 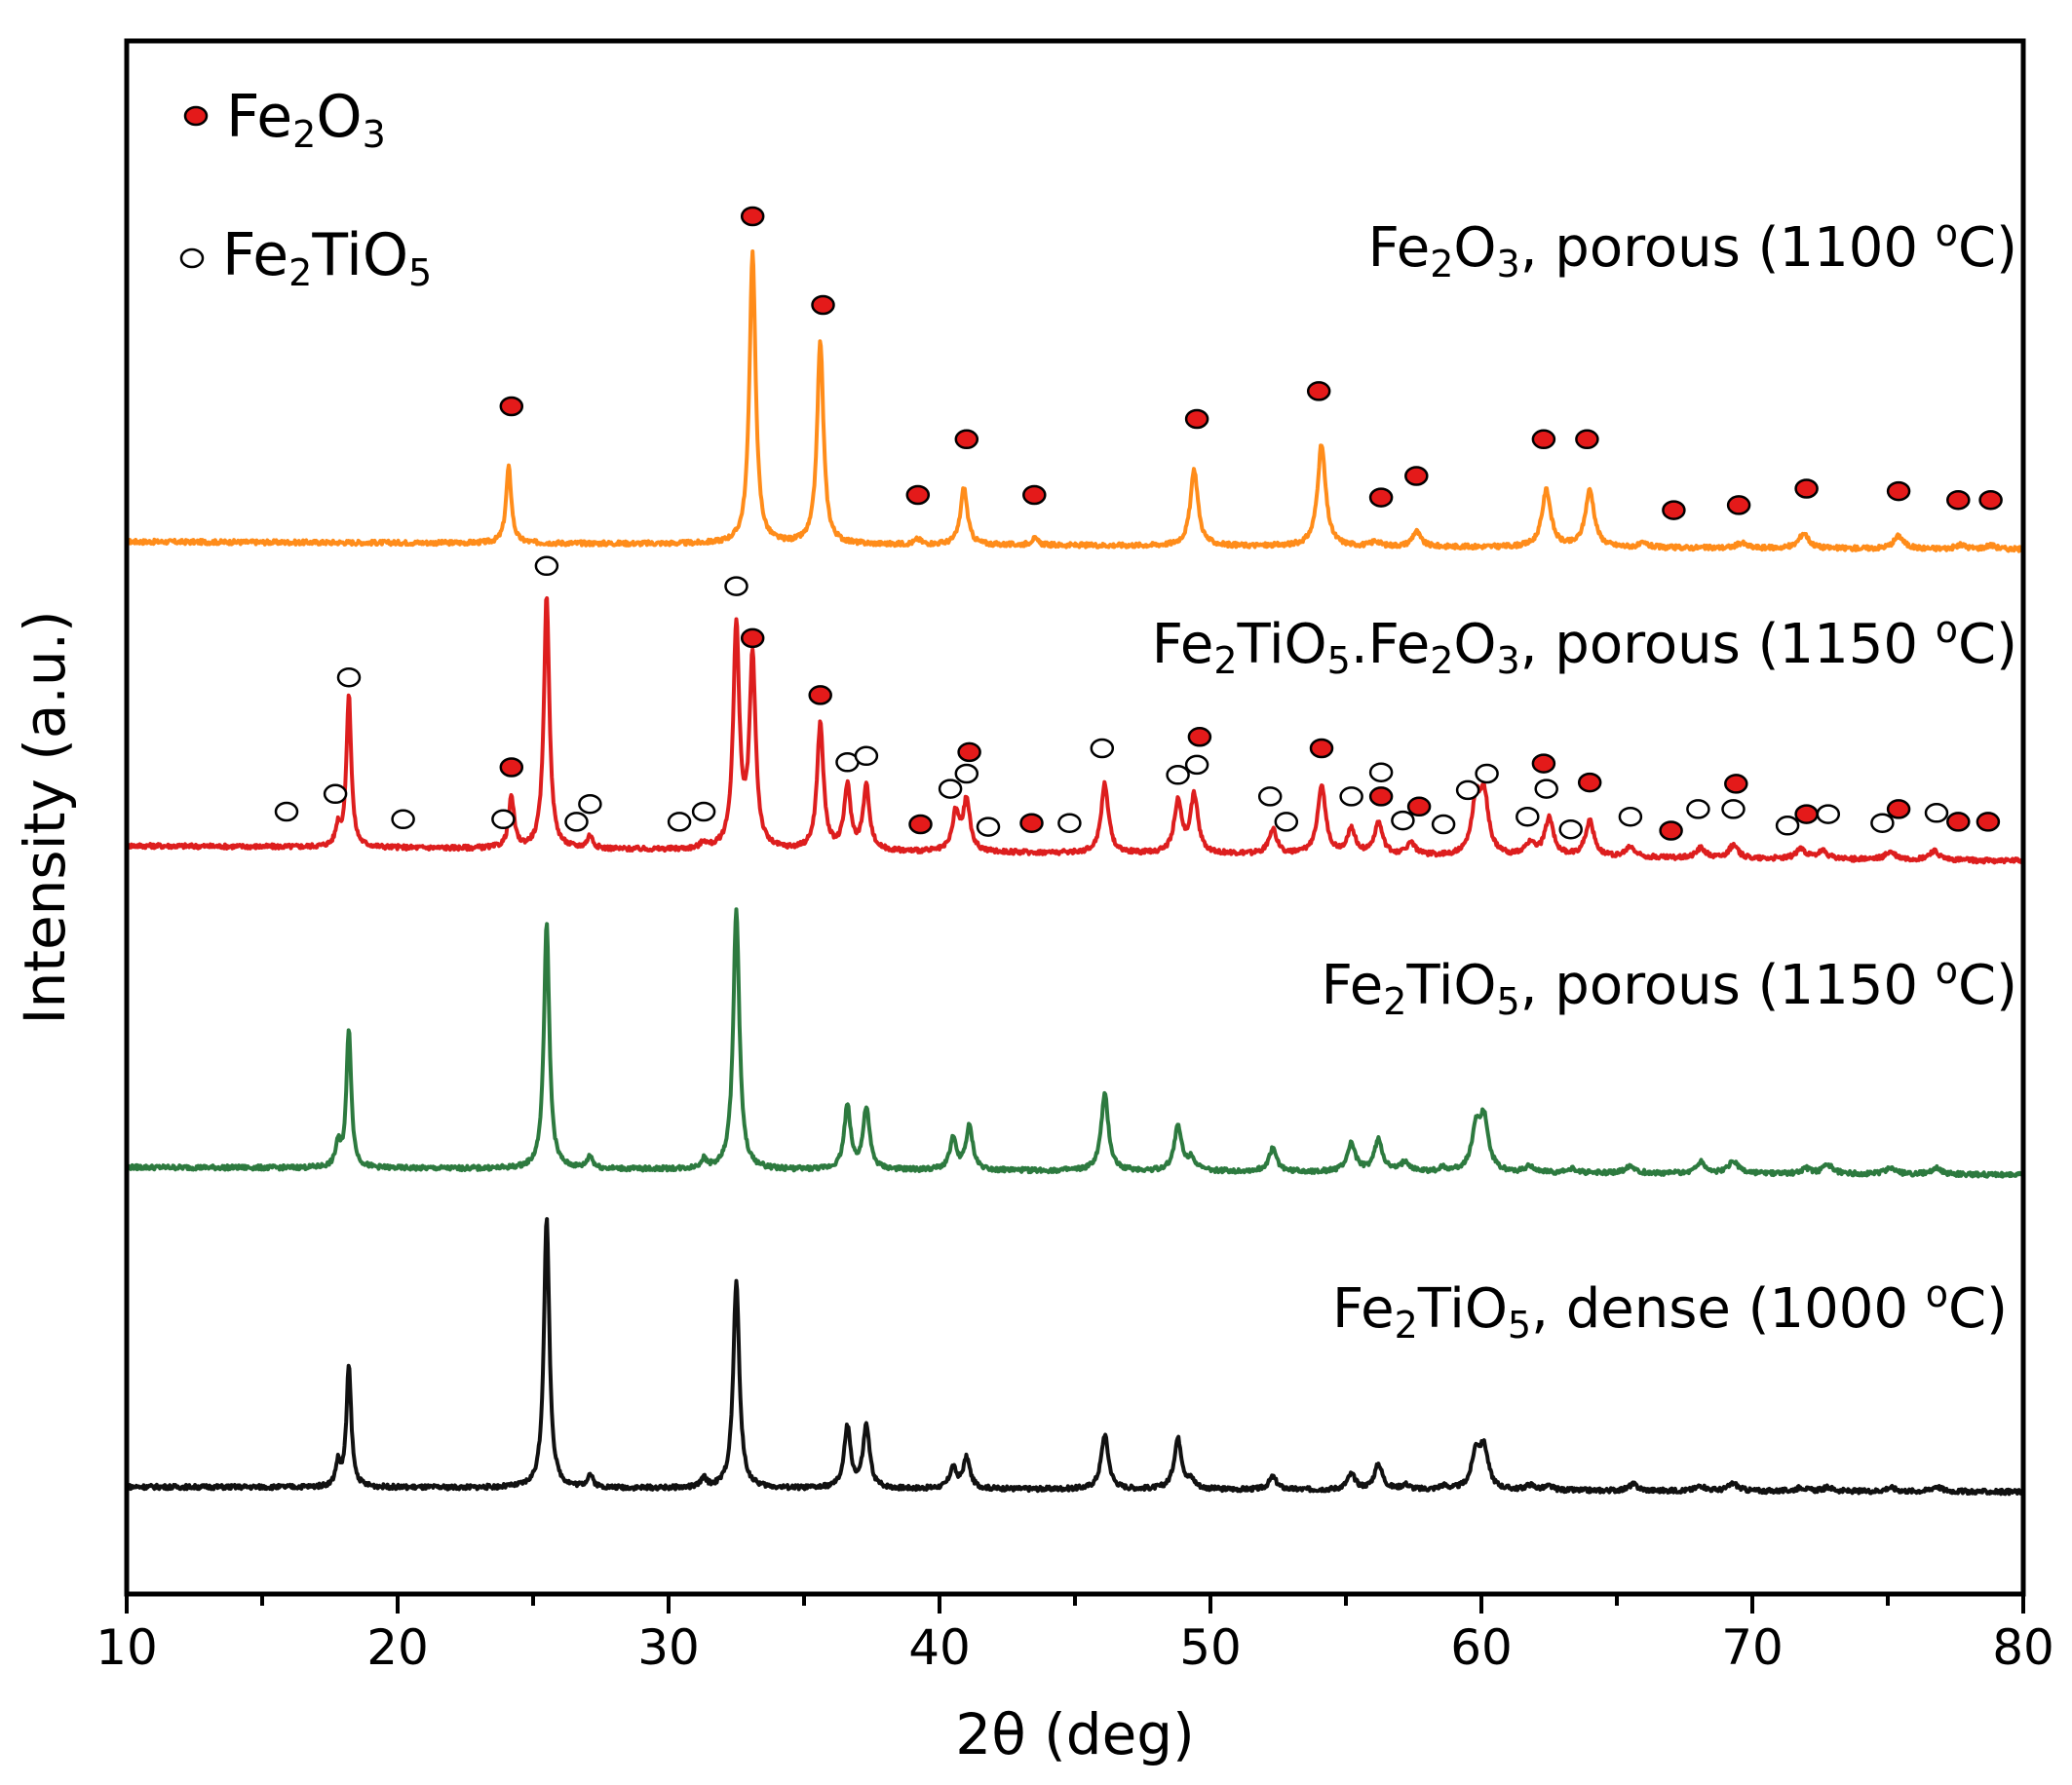 I want to click on y-axis-title: Intensity (a.u.), so click(x=45, y=817).